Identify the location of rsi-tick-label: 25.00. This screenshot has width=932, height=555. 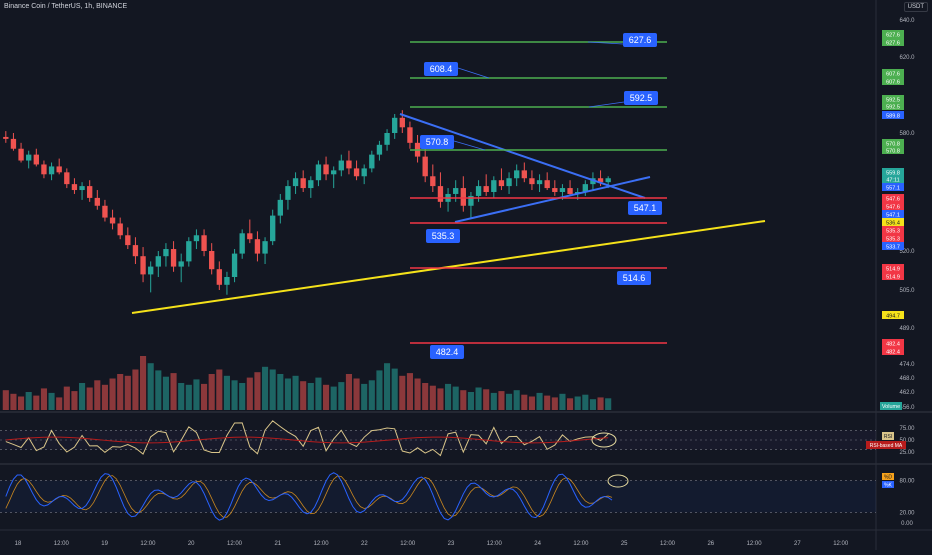
(907, 453).